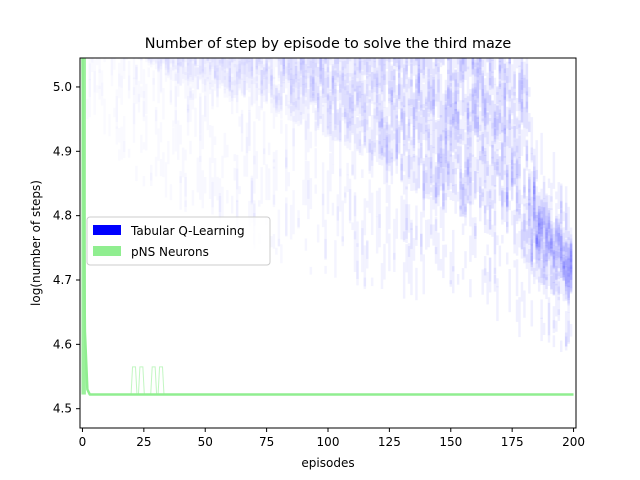 This screenshot has width=640, height=480. I want to click on x-tick-label: 175, so click(512, 442).